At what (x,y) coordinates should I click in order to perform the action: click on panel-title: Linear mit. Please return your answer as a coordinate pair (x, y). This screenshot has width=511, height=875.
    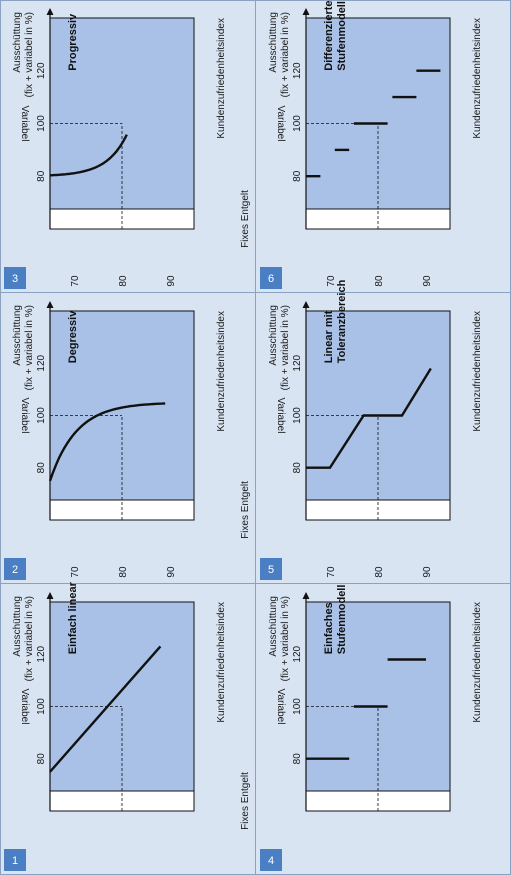
    Looking at the image, I should click on (329, 336).